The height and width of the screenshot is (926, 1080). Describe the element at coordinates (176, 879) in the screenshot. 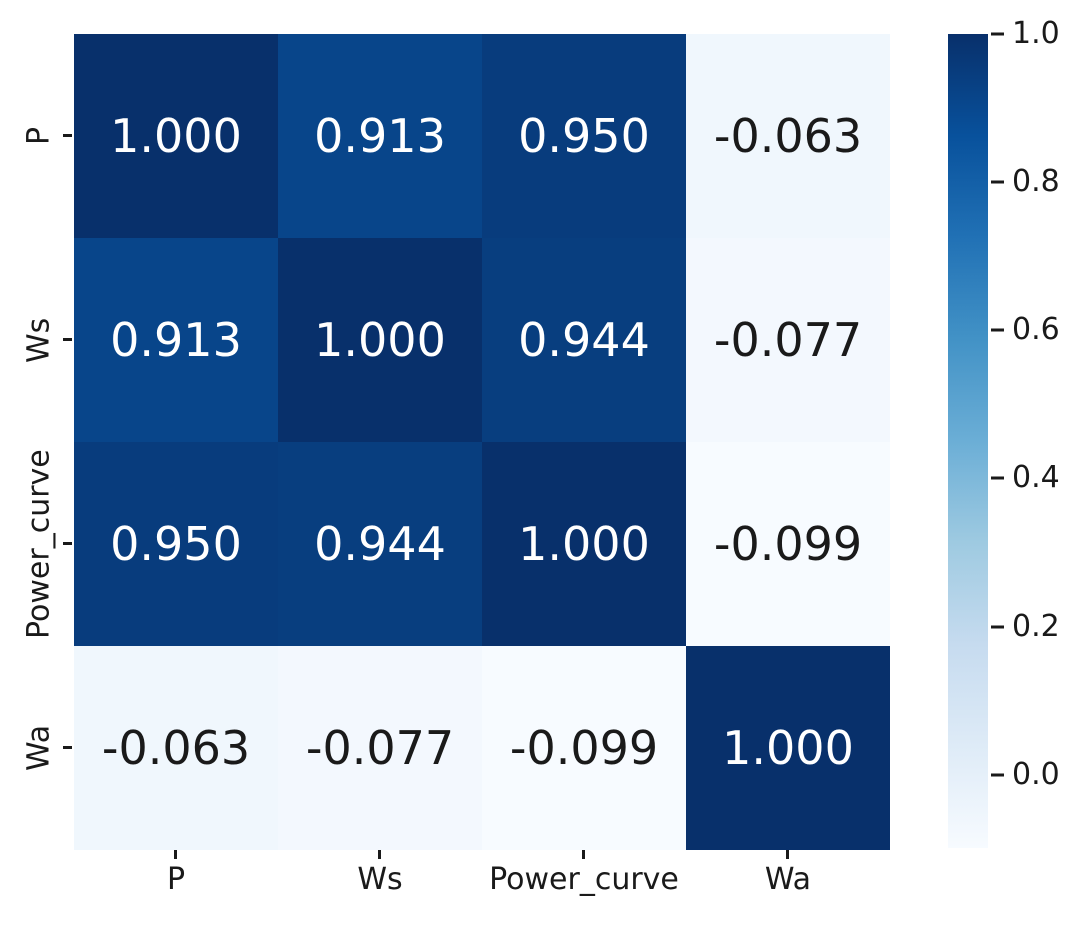

I see `x-tick-label: P` at that location.